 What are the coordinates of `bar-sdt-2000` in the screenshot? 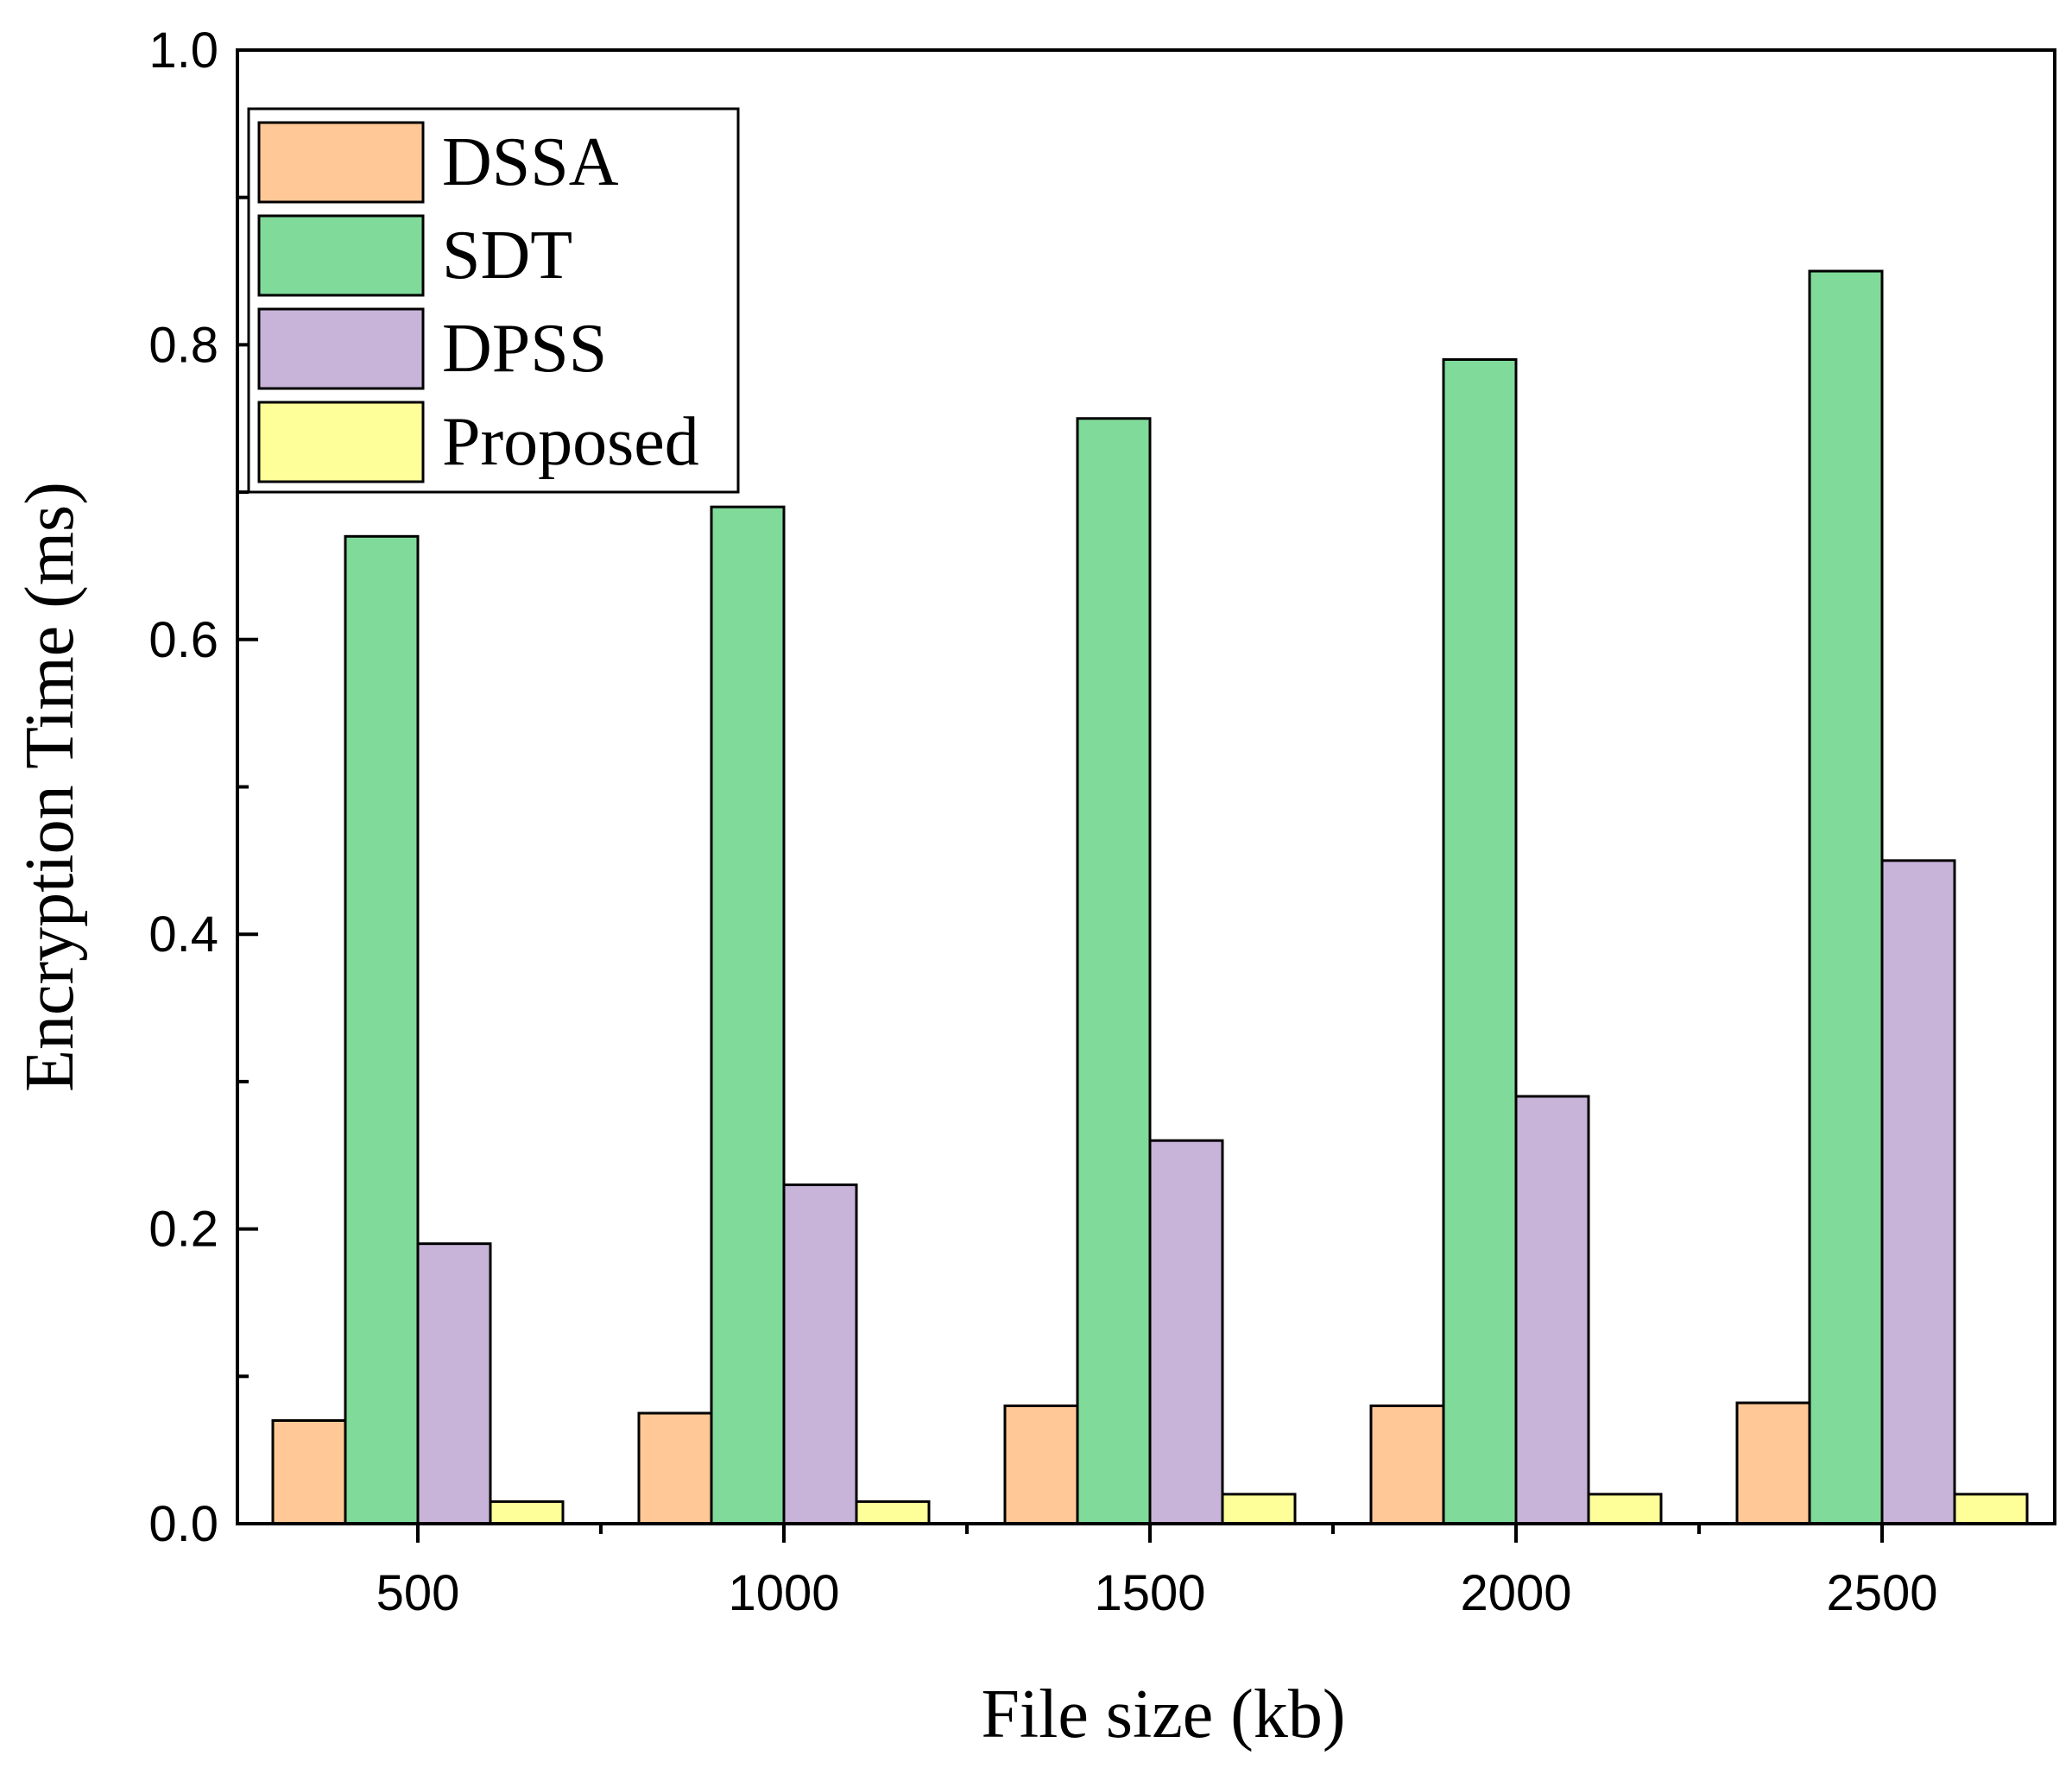 It's located at (1480, 941).